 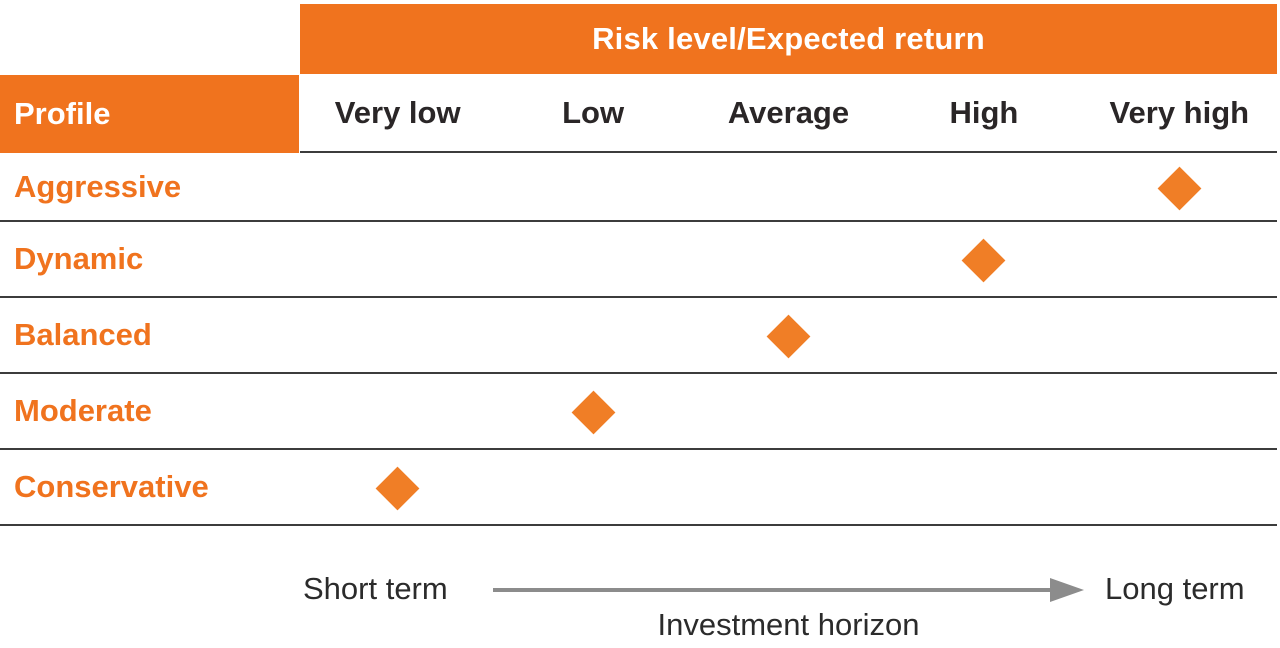 What do you see at coordinates (149, 114) in the screenshot?
I see `profile-column-header: Profile` at bounding box center [149, 114].